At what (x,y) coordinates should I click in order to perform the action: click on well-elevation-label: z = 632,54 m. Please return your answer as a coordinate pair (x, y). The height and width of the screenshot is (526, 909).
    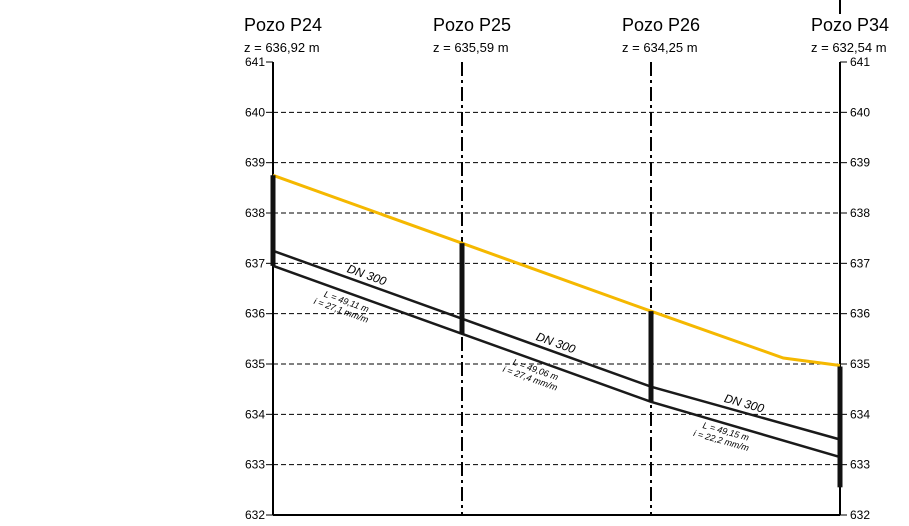
    Looking at the image, I should click on (849, 47).